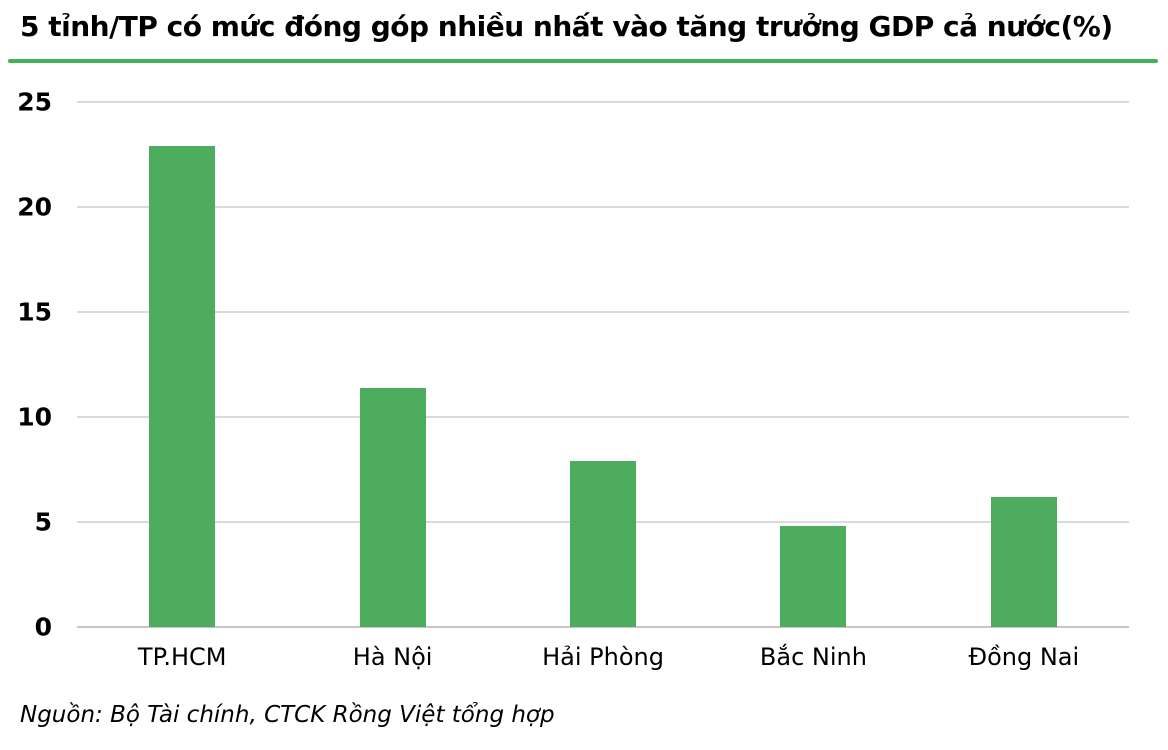  I want to click on bar-h-i-ph-ng, so click(603, 544).